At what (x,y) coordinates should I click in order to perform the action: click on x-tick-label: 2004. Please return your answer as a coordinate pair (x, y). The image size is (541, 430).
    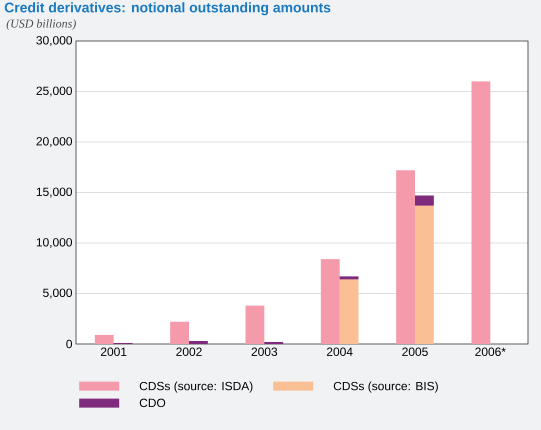
    Looking at the image, I should click on (339, 352).